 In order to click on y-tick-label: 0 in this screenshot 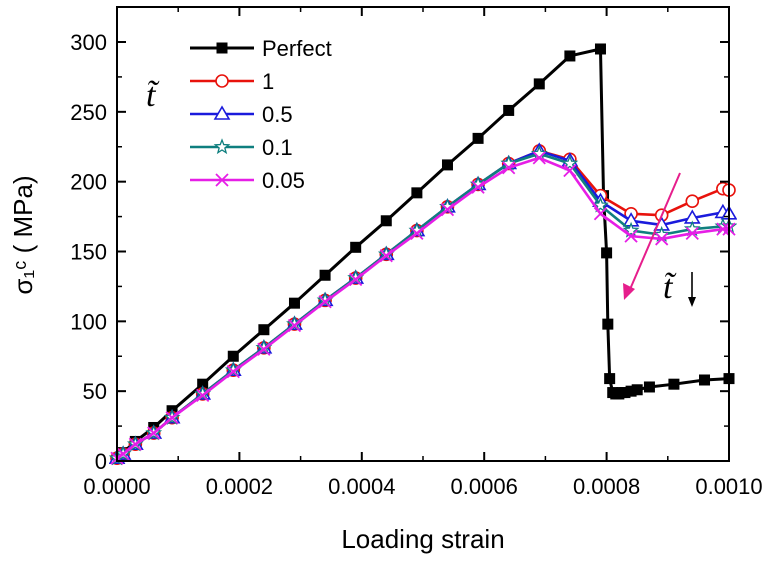, I will do `click(101, 461)`.